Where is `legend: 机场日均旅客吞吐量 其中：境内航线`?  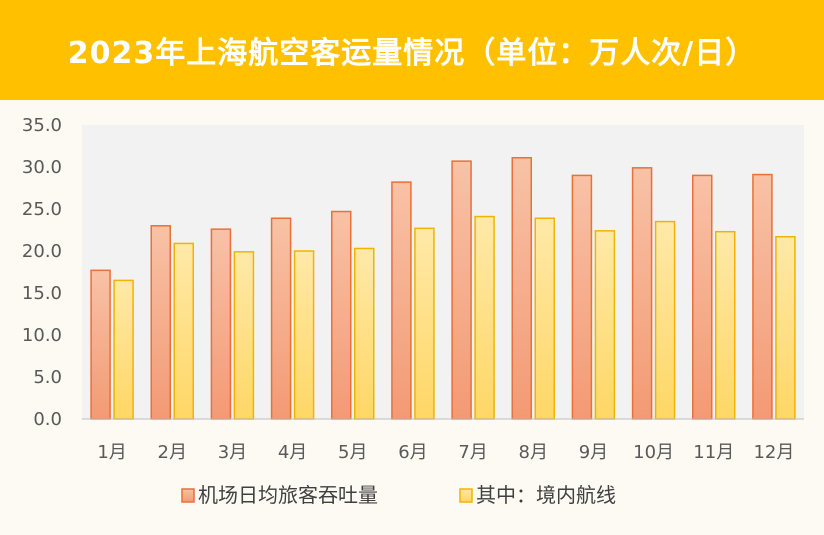 legend: 机场日均旅客吞吐量 其中：境内航线 is located at coordinates (398, 495).